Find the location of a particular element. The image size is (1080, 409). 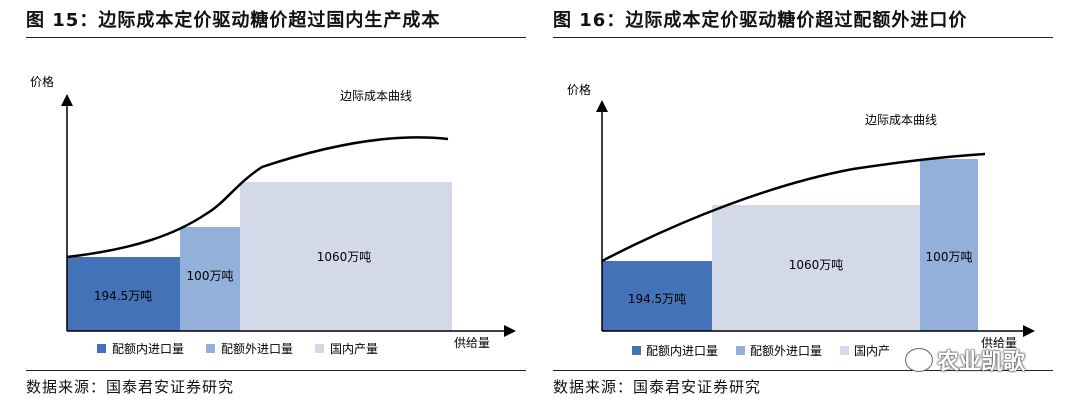

wechat-icon is located at coordinates (919, 360).